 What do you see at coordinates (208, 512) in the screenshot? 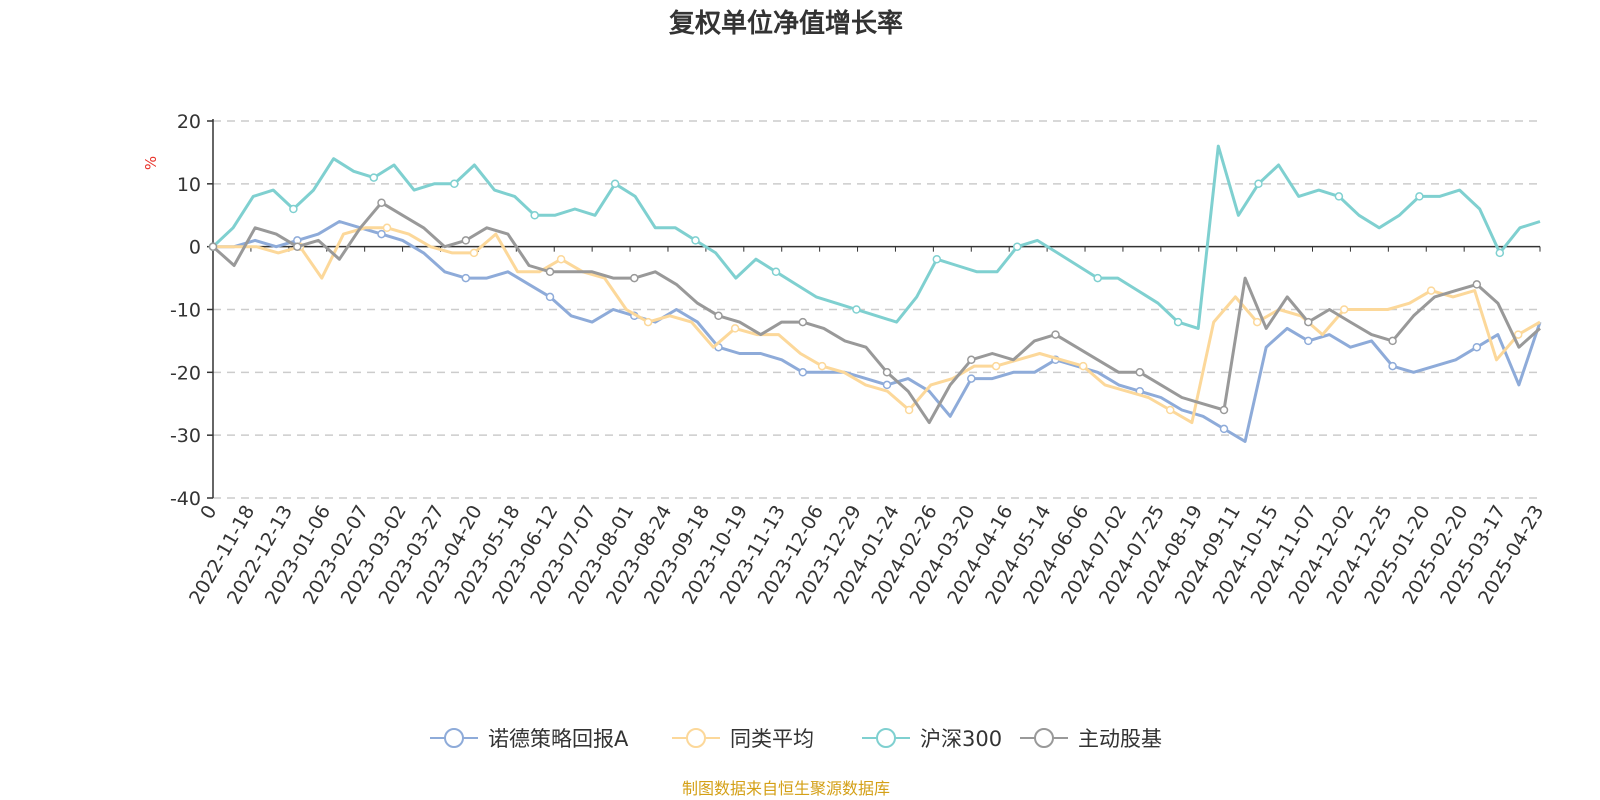
I see `x-tick-label: 0` at bounding box center [208, 512].